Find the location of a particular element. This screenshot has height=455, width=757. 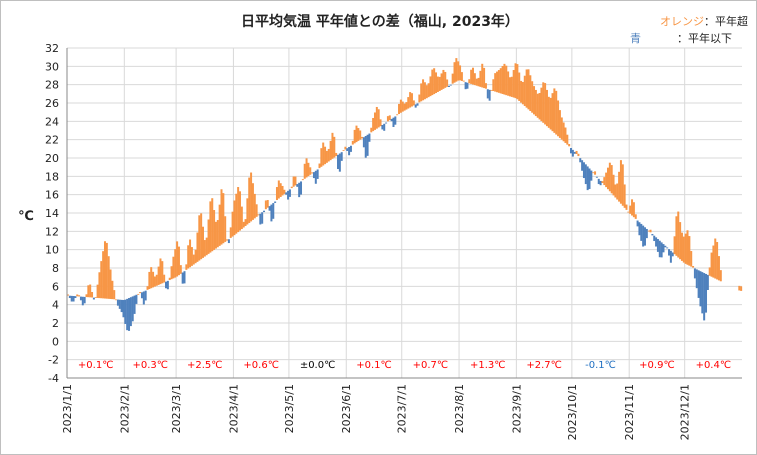

x-tick-label: 2023/8/1 is located at coordinates (459, 408).